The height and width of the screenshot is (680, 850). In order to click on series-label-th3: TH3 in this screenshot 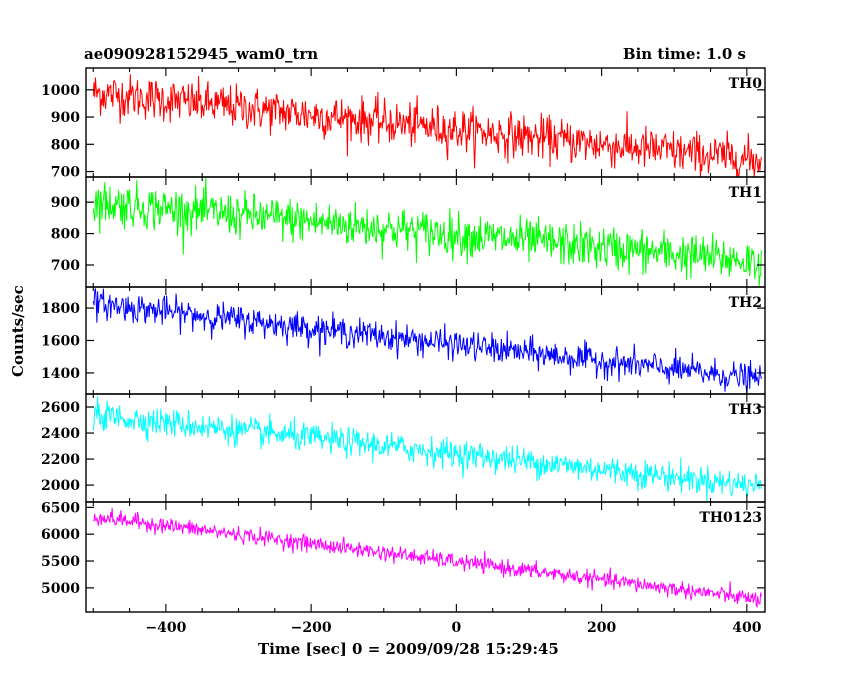, I will do `click(745, 410)`.